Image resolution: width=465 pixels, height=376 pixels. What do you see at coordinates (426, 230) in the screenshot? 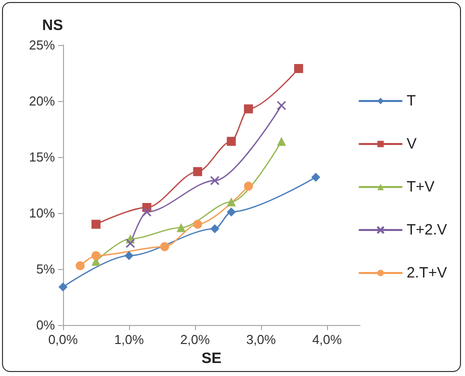
I see `legend-label: T+2.V` at bounding box center [426, 230].